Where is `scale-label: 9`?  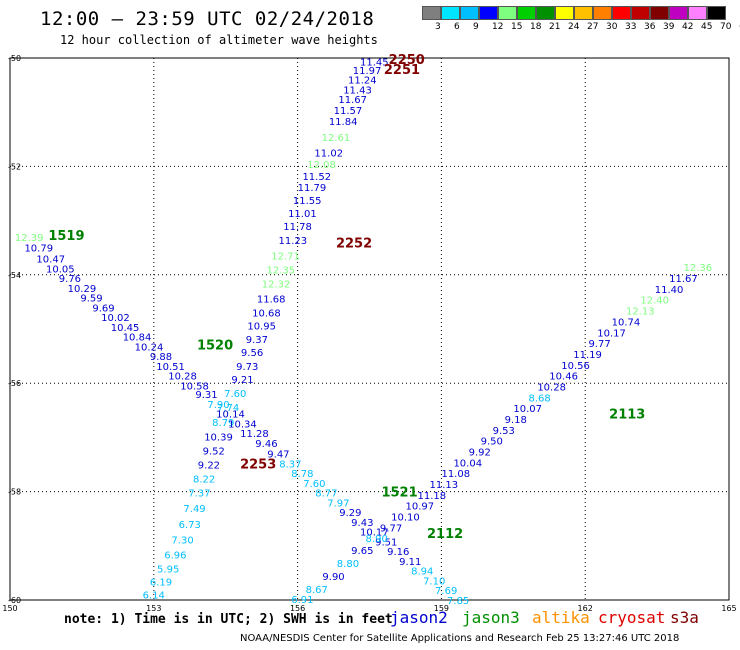 scale-label: 9 is located at coordinates (476, 27).